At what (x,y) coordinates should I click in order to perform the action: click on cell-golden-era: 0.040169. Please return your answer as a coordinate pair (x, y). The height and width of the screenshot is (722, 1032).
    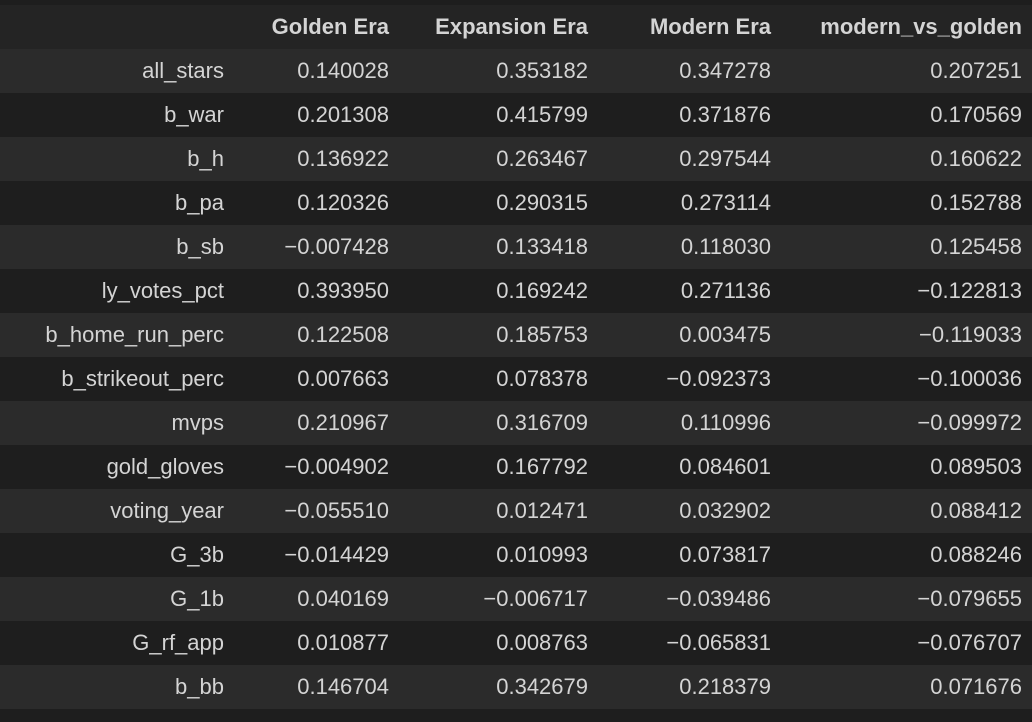
    Looking at the image, I should click on (317, 599).